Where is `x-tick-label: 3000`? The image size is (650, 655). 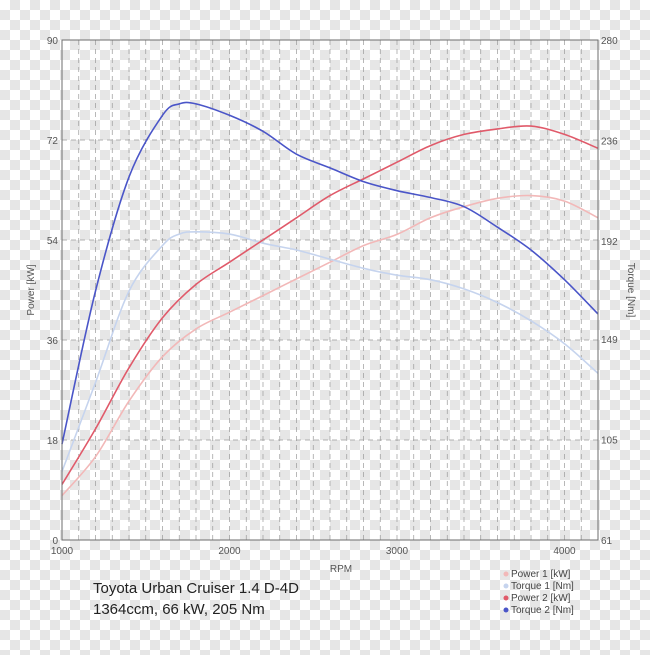
x-tick-label: 3000 is located at coordinates (397, 551).